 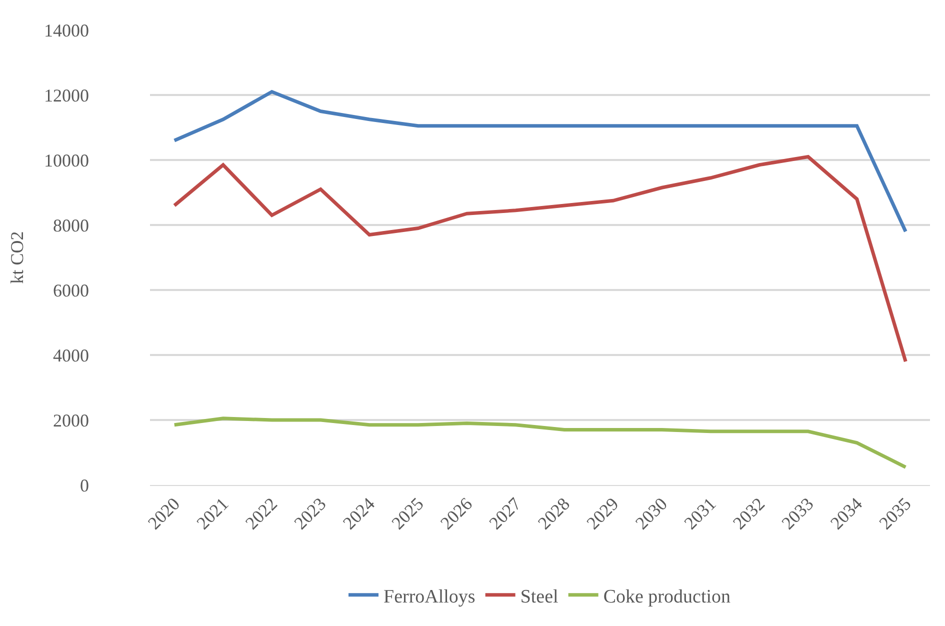 What do you see at coordinates (84, 485) in the screenshot?
I see `y-tick-label: 0` at bounding box center [84, 485].